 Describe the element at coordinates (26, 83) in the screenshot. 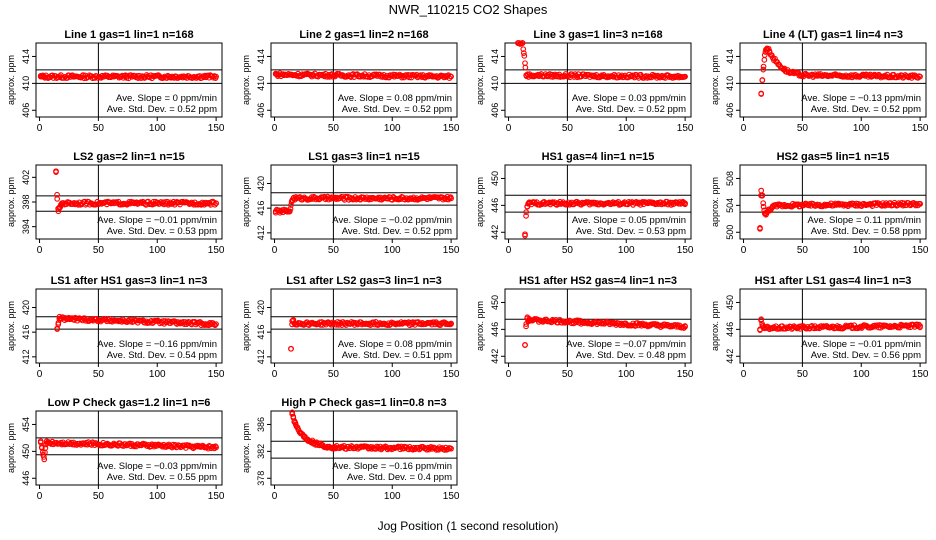

I see `y-tick-label: 410` at that location.